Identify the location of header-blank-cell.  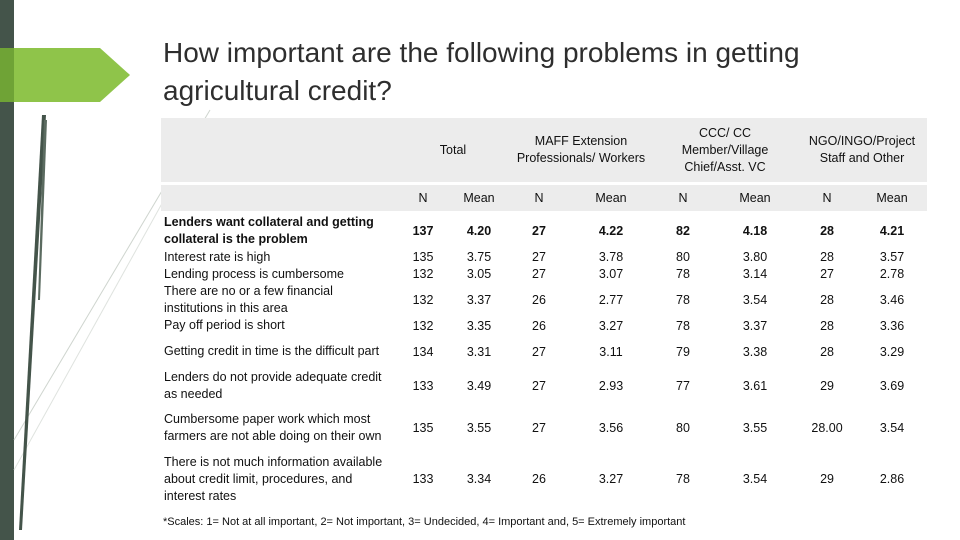
(279, 151).